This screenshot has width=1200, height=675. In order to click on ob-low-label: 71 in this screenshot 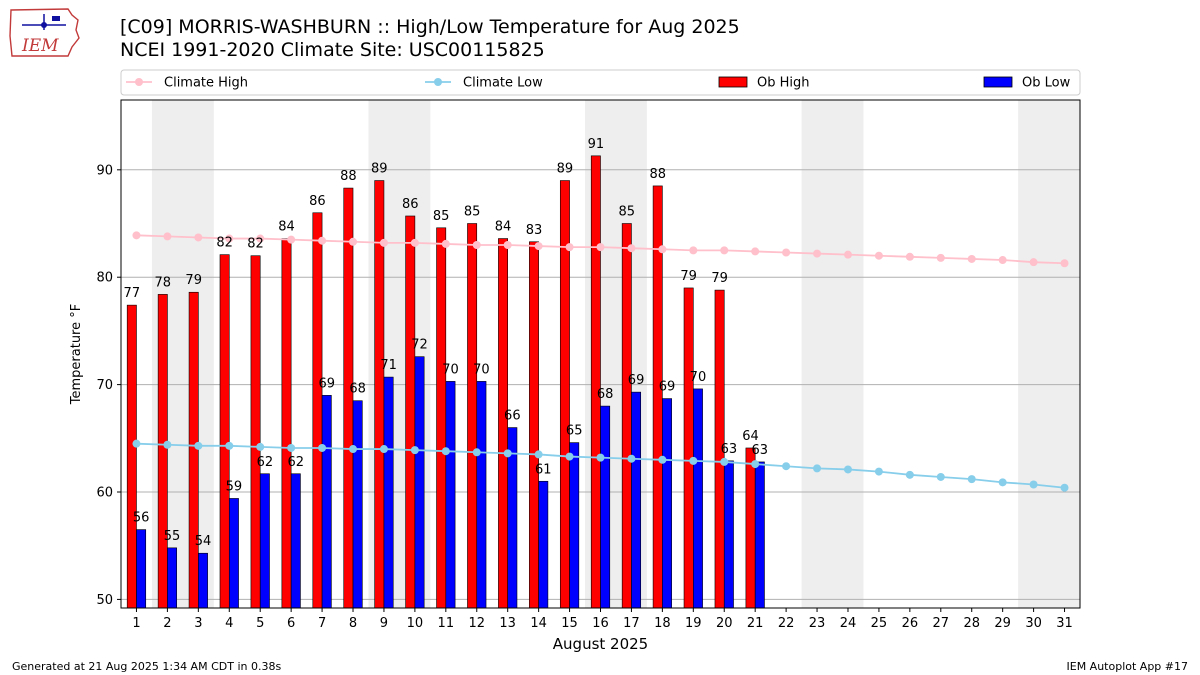, I will do `click(388, 365)`.